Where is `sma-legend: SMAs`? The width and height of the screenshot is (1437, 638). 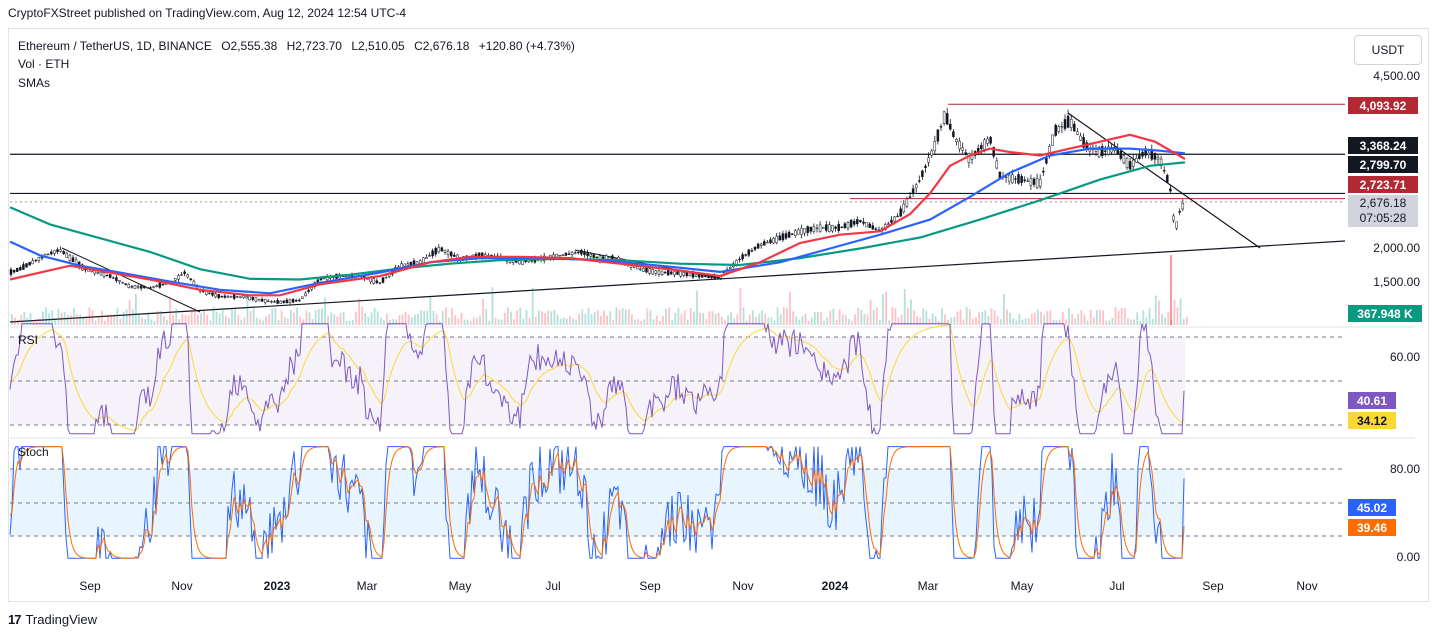 sma-legend: SMAs is located at coordinates (34, 83).